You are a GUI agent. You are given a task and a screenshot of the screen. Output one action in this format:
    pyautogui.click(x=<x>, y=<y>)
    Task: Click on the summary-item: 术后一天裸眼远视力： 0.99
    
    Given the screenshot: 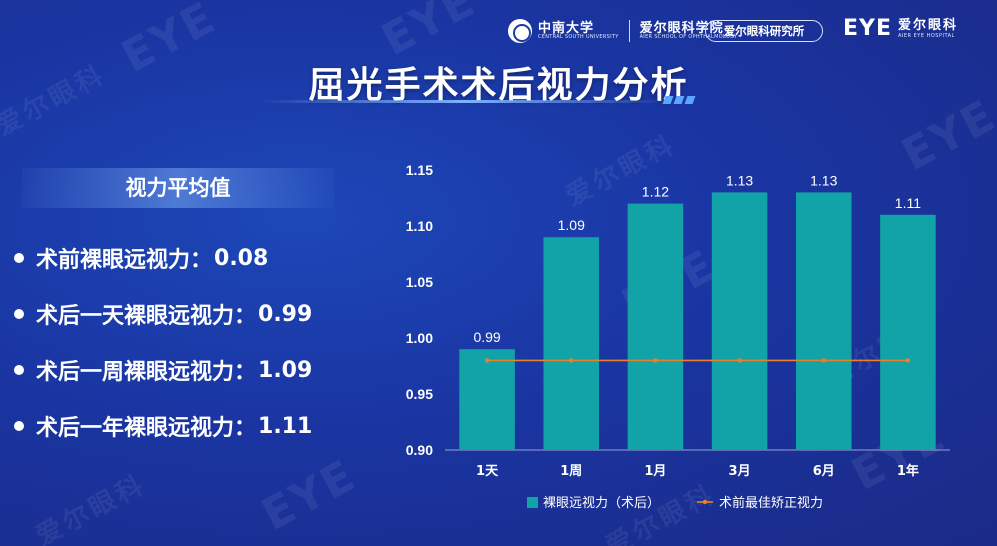 What is the action you would take?
    pyautogui.click(x=163, y=314)
    